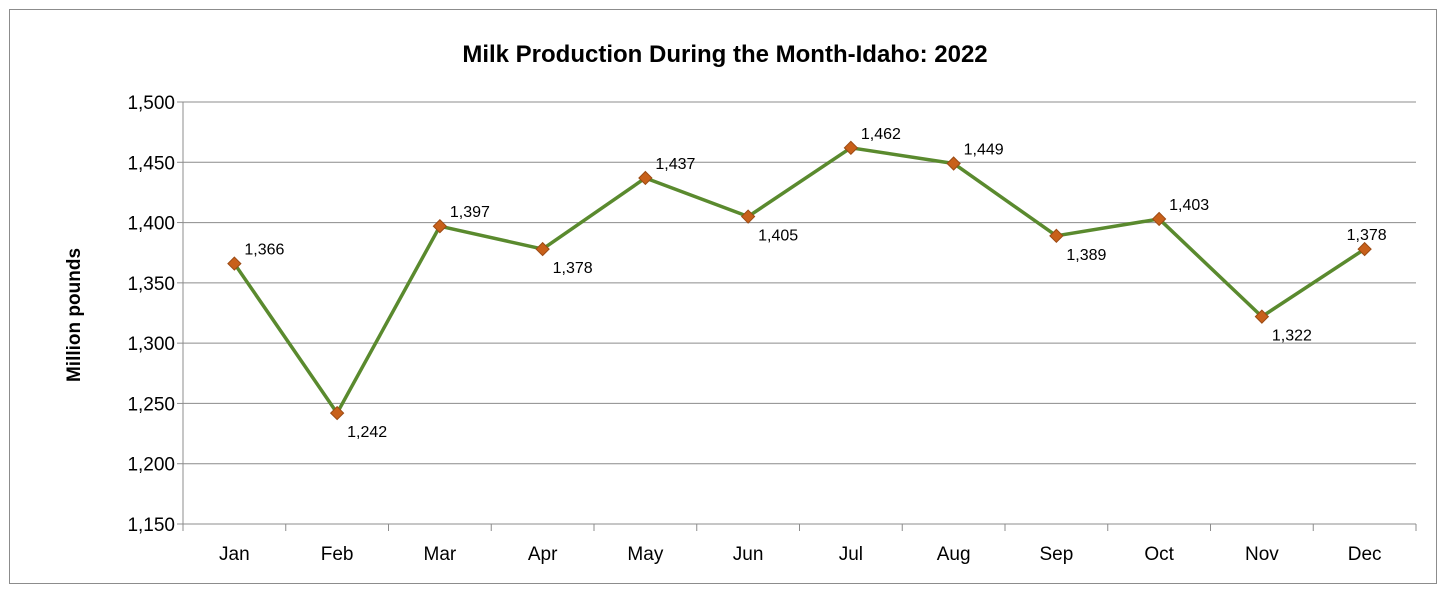 The height and width of the screenshot is (589, 1450). I want to click on x-tick-label: Sep, so click(1056, 554).